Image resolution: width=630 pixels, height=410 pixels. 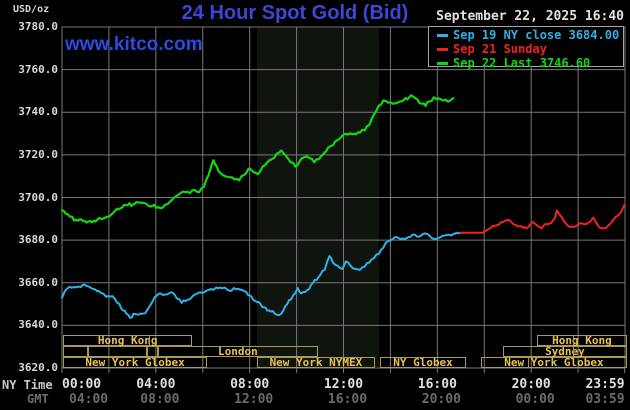 What do you see at coordinates (437, 384) in the screenshot?
I see `x-axis-tick-label-ny: 16:00` at bounding box center [437, 384].